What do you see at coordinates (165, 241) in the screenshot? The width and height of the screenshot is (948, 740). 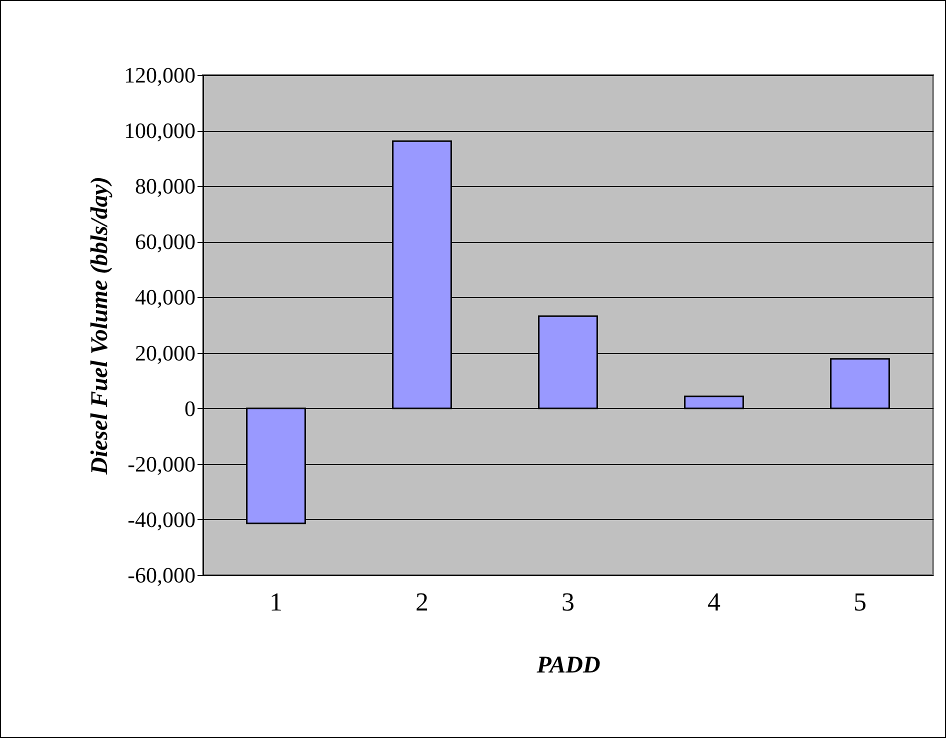 I see `y-tick-label: 60,000` at bounding box center [165, 241].